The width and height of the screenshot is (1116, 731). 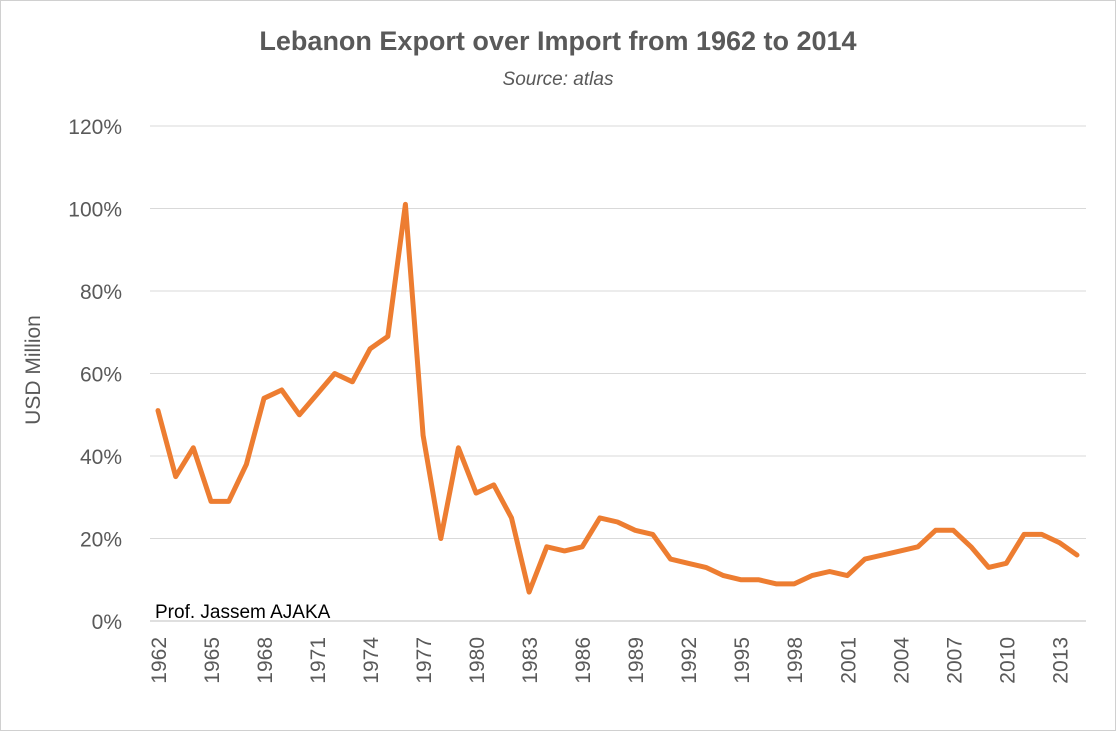 What do you see at coordinates (101, 292) in the screenshot?
I see `y-tick-label: 80%` at bounding box center [101, 292].